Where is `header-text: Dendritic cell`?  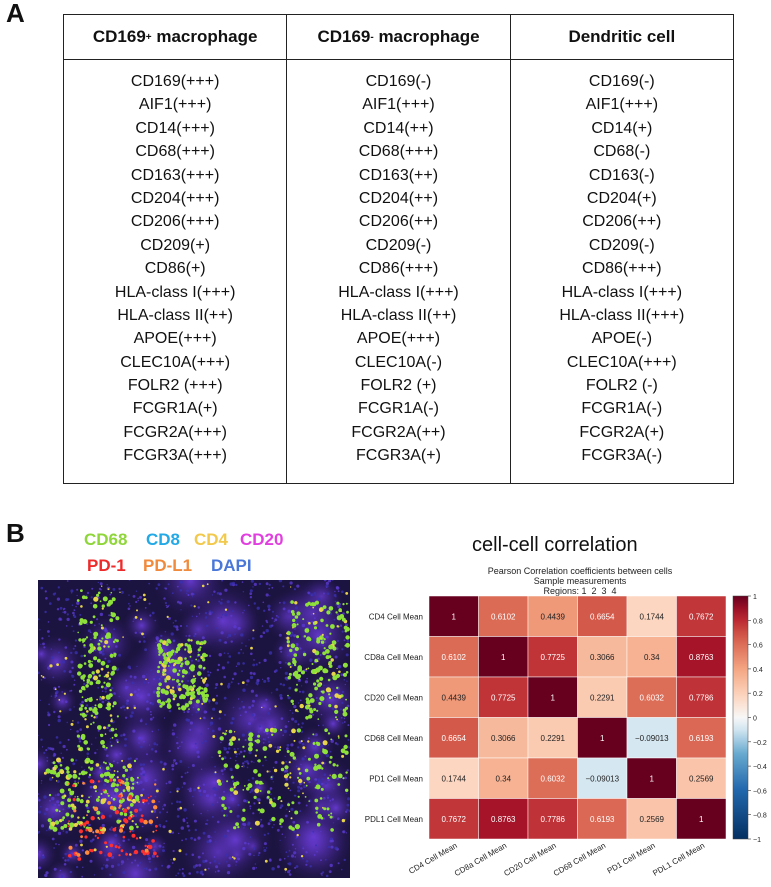
header-text: Dendritic cell is located at coordinates (622, 36).